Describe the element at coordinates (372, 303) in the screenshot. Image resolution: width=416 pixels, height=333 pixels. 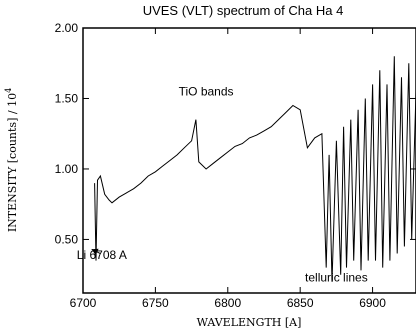
I see `x-tick-label: 6900` at that location.